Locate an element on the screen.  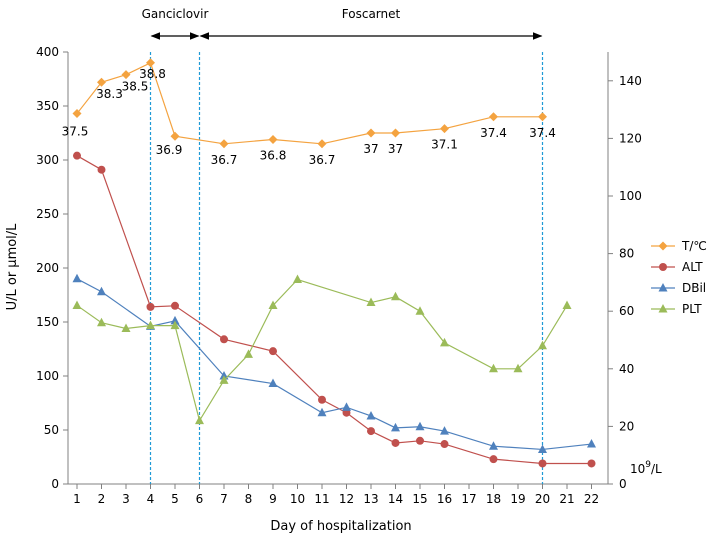
unit-base: 10 is located at coordinates (637, 469).